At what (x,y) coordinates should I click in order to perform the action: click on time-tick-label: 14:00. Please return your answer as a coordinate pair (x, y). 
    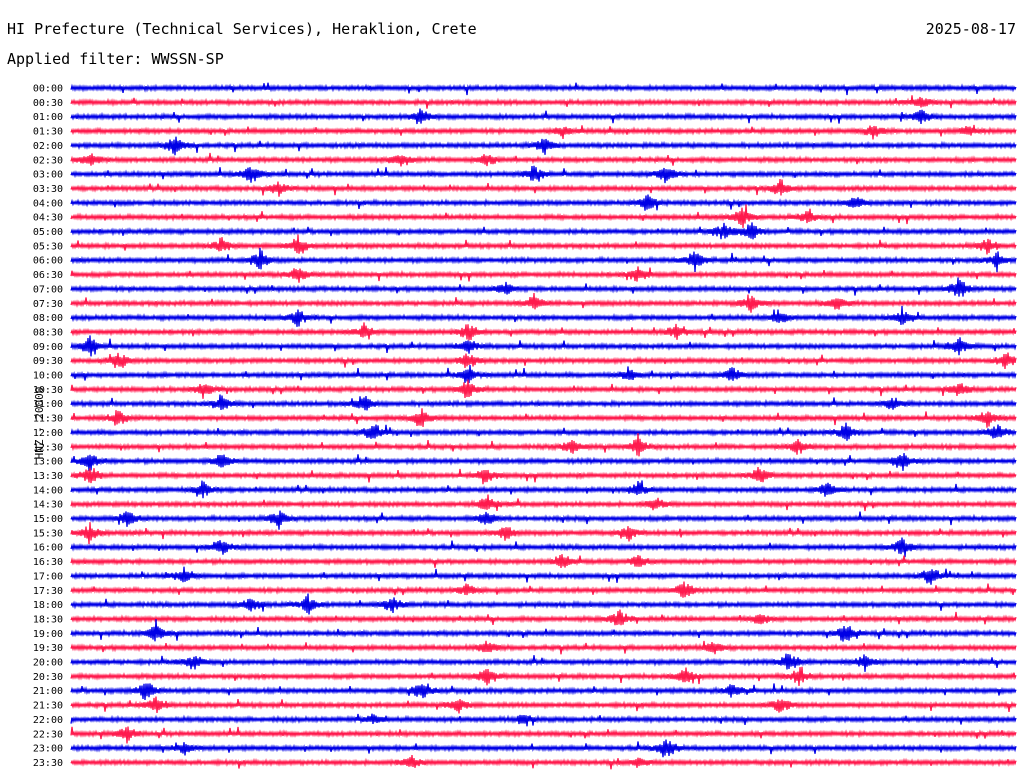
    Looking at the image, I should click on (48, 490).